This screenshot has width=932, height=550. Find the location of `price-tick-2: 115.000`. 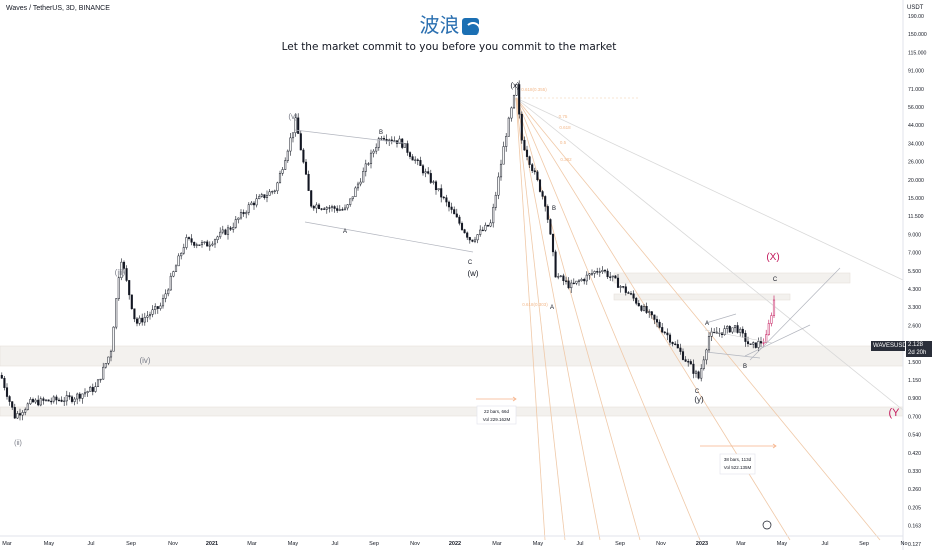

price-tick-2: 115.000 is located at coordinates (917, 53).